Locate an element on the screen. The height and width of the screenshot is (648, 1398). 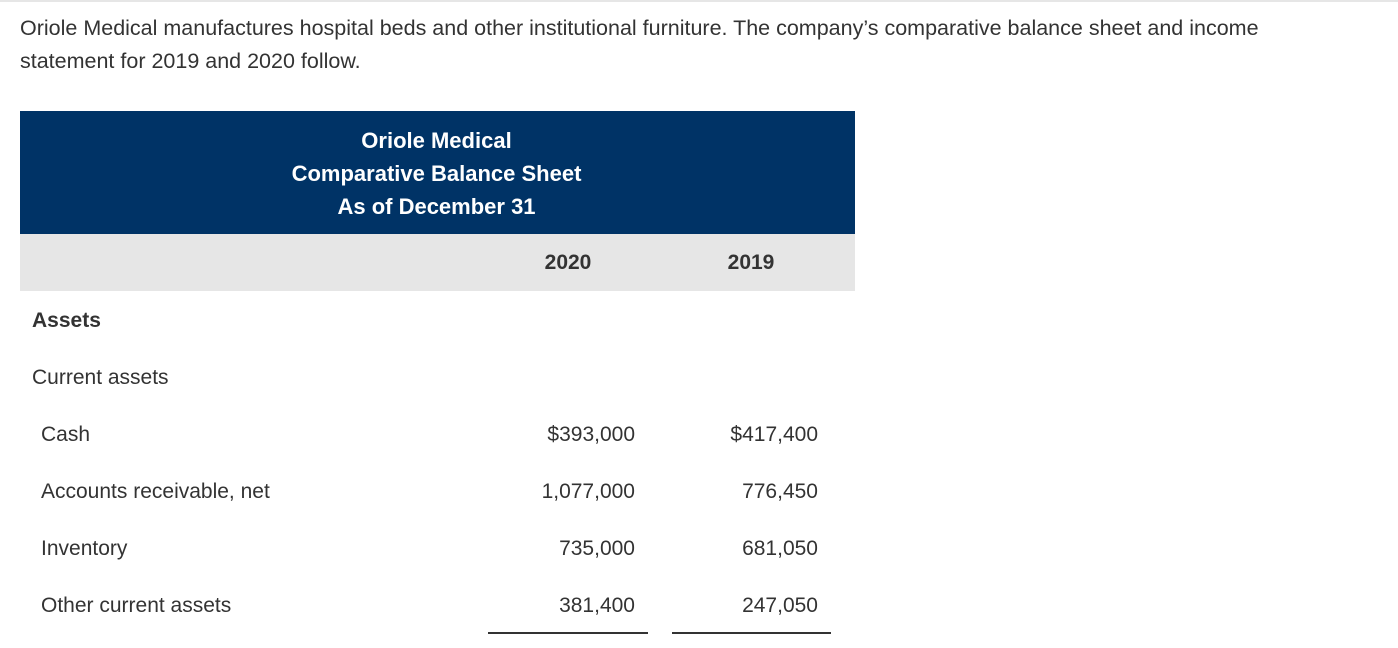
assets-section-label: Assets is located at coordinates (66, 320).